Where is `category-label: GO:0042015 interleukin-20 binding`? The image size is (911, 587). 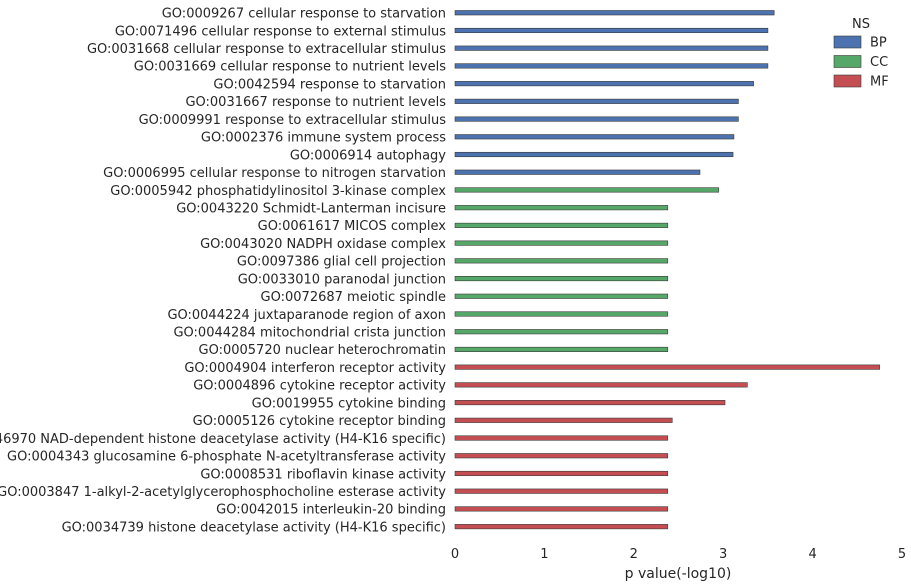 category-label: GO:0042015 interleukin-20 binding is located at coordinates (331, 510).